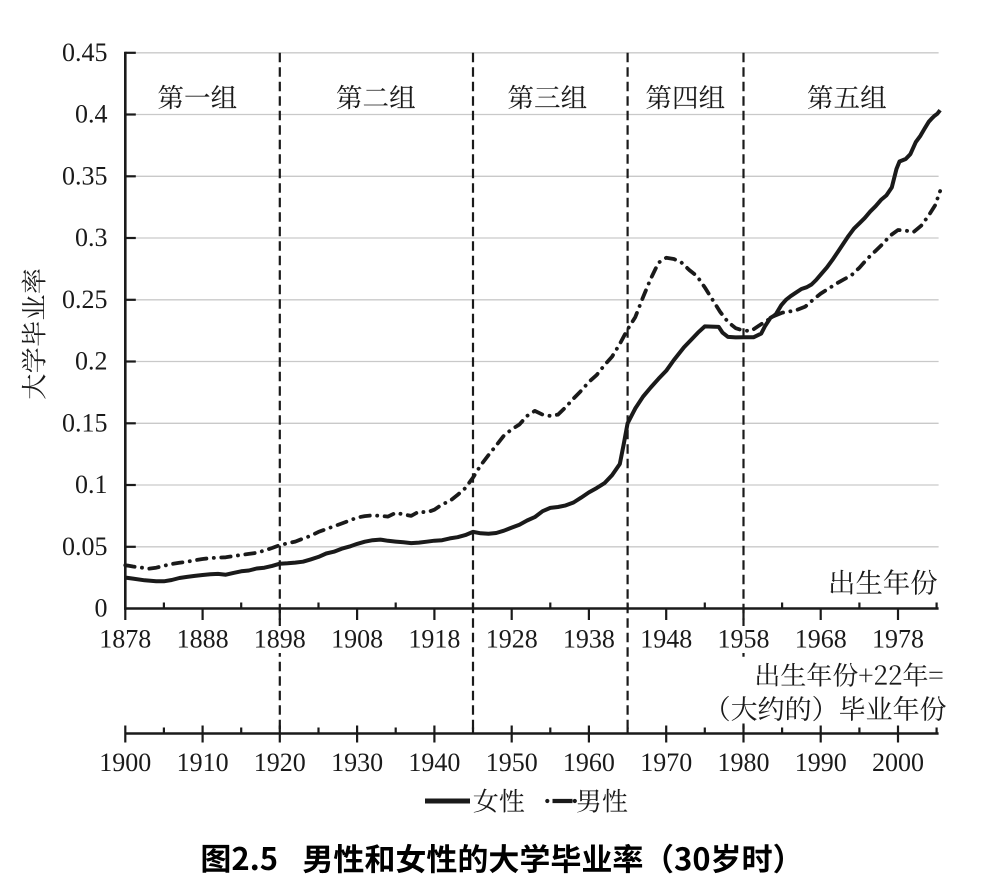  Describe the element at coordinates (85, 423) in the screenshot. I see `svg-text: 0.15` at that location.